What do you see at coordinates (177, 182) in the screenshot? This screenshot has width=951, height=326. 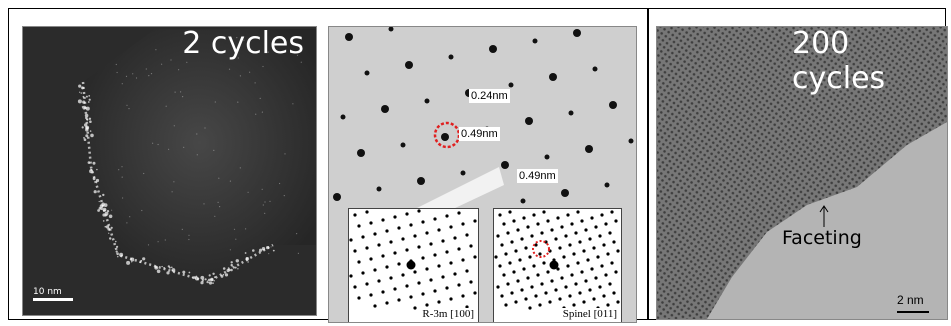 I see `particle-edge-glow` at bounding box center [177, 182].